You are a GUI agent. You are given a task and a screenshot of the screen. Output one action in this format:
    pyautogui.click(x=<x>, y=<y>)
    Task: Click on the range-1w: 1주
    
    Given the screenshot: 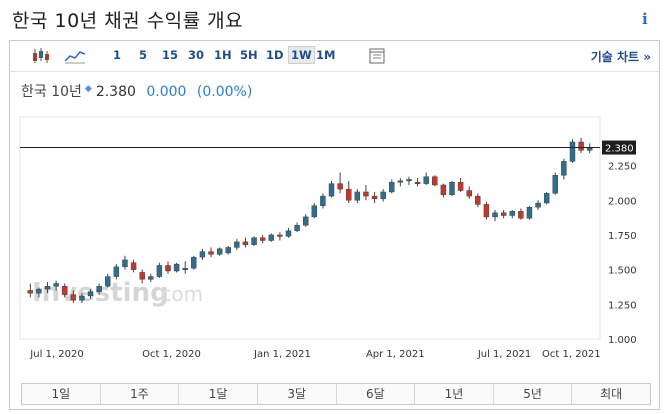 What is the action you would take?
    pyautogui.click(x=140, y=394)
    